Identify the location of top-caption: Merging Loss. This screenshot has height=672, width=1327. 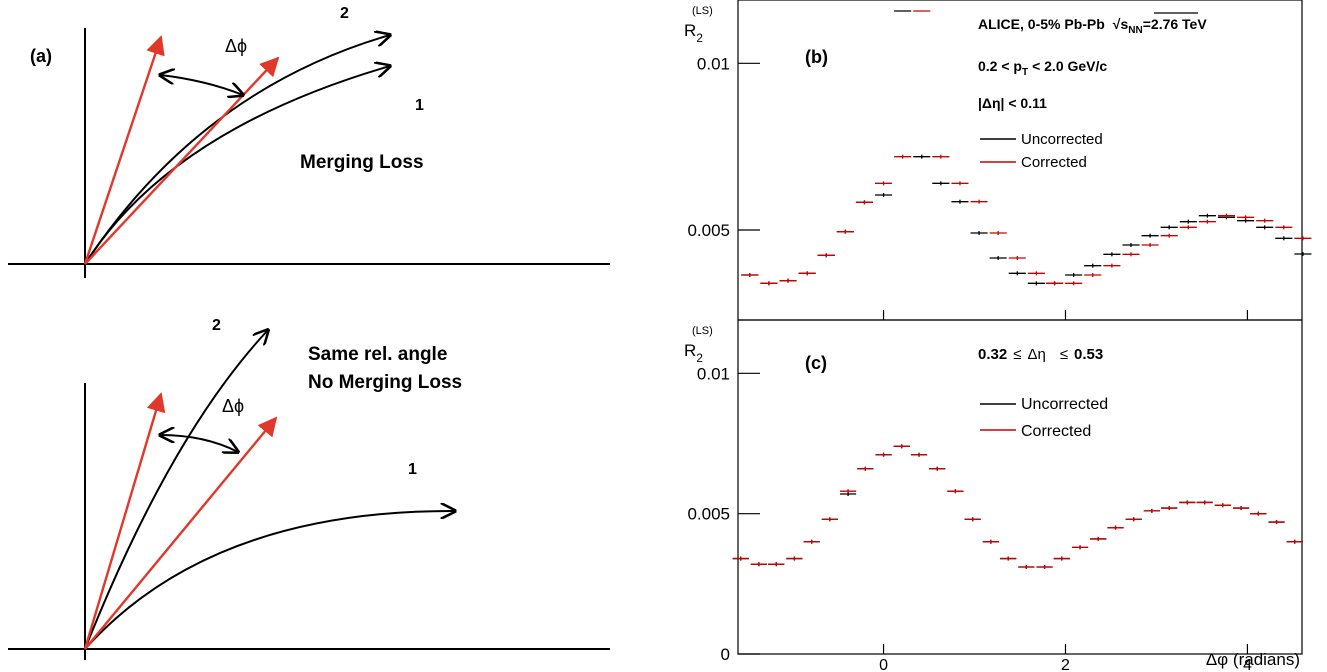
(362, 162).